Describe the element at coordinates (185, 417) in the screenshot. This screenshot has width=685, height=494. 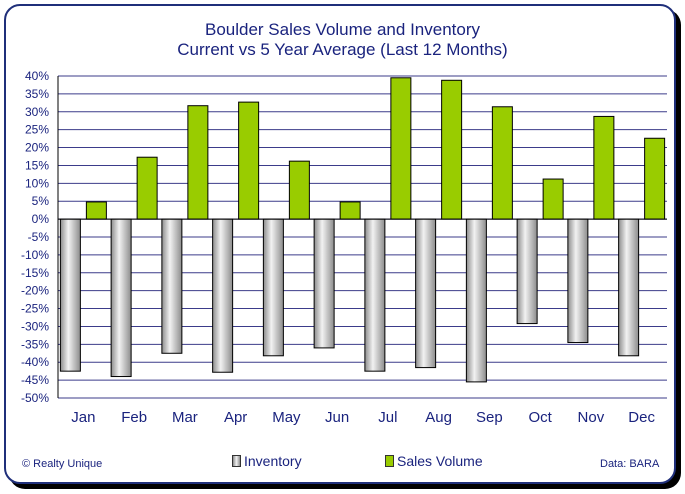
I see `x-tick-label: Mar` at that location.